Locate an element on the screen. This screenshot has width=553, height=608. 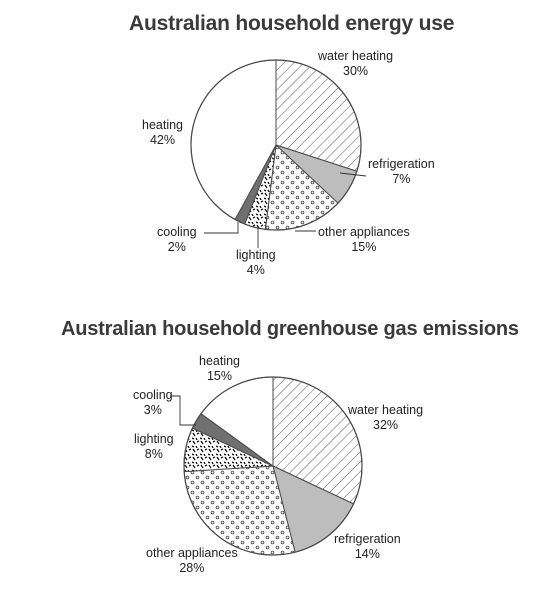
label-energy-cooling: cooling 2% is located at coordinates (177, 240).